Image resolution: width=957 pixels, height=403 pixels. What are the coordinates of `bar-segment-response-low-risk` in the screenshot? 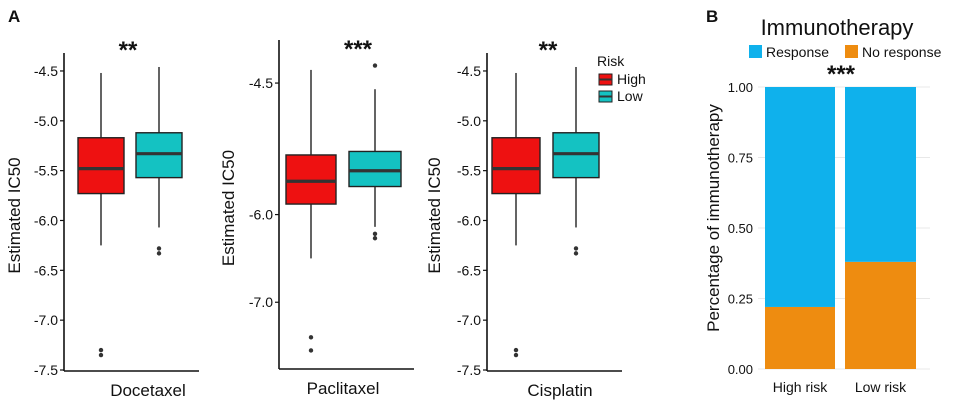 It's located at (880, 174).